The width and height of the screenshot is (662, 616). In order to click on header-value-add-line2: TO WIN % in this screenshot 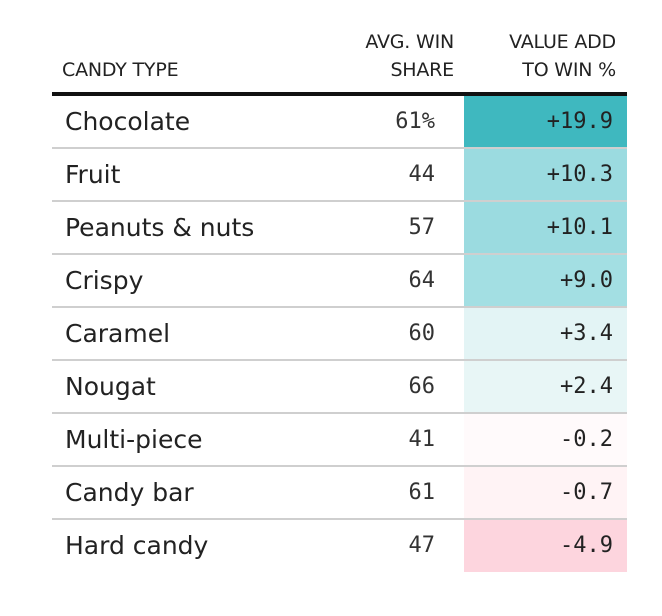, I will do `click(569, 70)`.